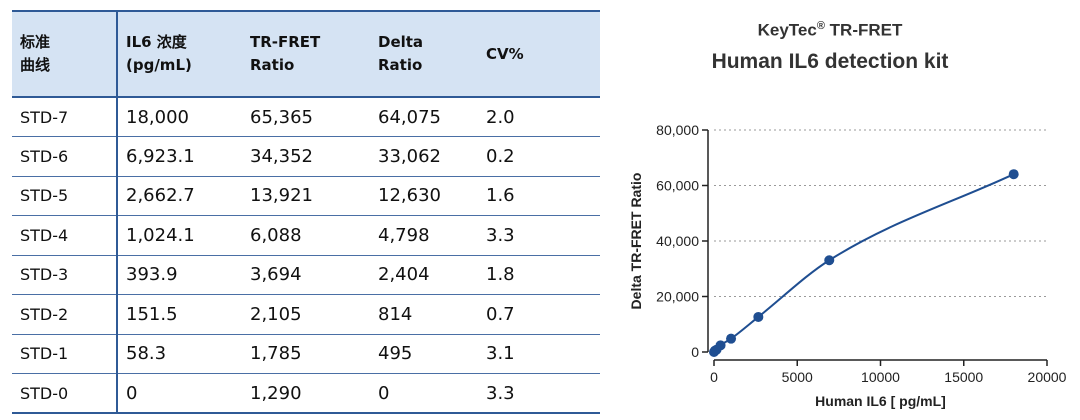  What do you see at coordinates (146, 354) in the screenshot?
I see `cell-concentration: 58.3` at bounding box center [146, 354].